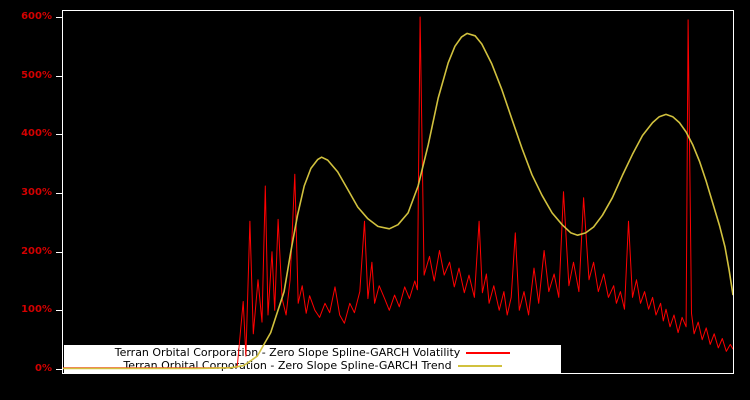 This screenshot has height=400, width=750. What do you see at coordinates (36, 75) in the screenshot?
I see `y-tick-label: 500%` at bounding box center [36, 75].